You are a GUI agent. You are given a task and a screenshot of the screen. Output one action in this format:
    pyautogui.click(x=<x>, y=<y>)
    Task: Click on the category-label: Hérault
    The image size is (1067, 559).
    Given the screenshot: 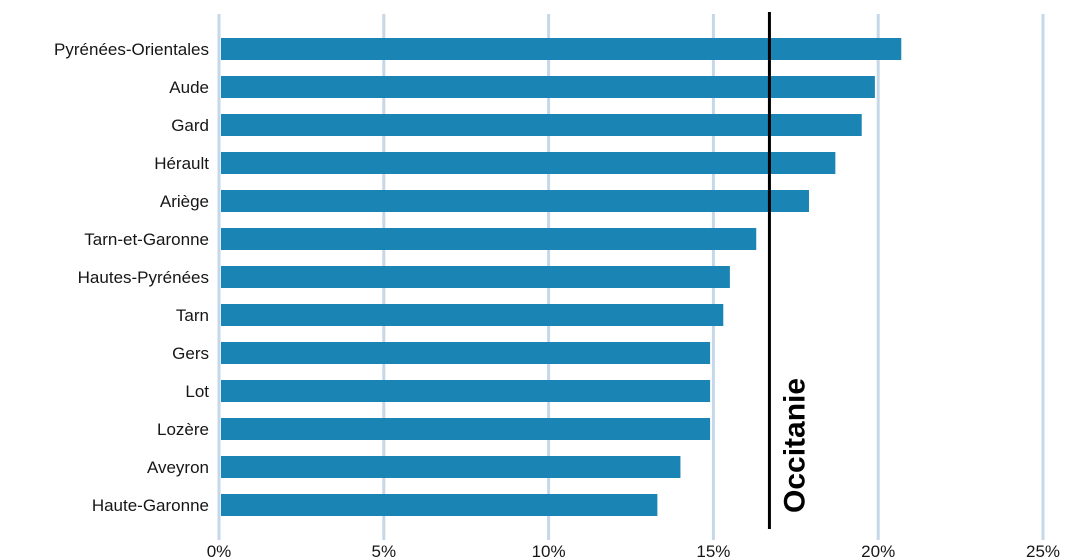 What is the action you would take?
    pyautogui.click(x=181, y=163)
    